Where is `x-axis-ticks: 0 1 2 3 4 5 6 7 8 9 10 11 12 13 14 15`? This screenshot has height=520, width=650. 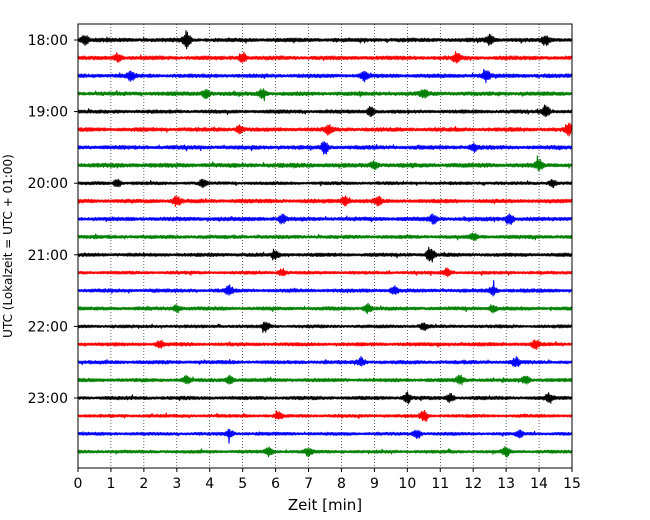
x-axis-ticks: 0 1 2 3 4 5 6 7 8 9 10 11 12 13 14 15 is located at coordinates (327, 480).